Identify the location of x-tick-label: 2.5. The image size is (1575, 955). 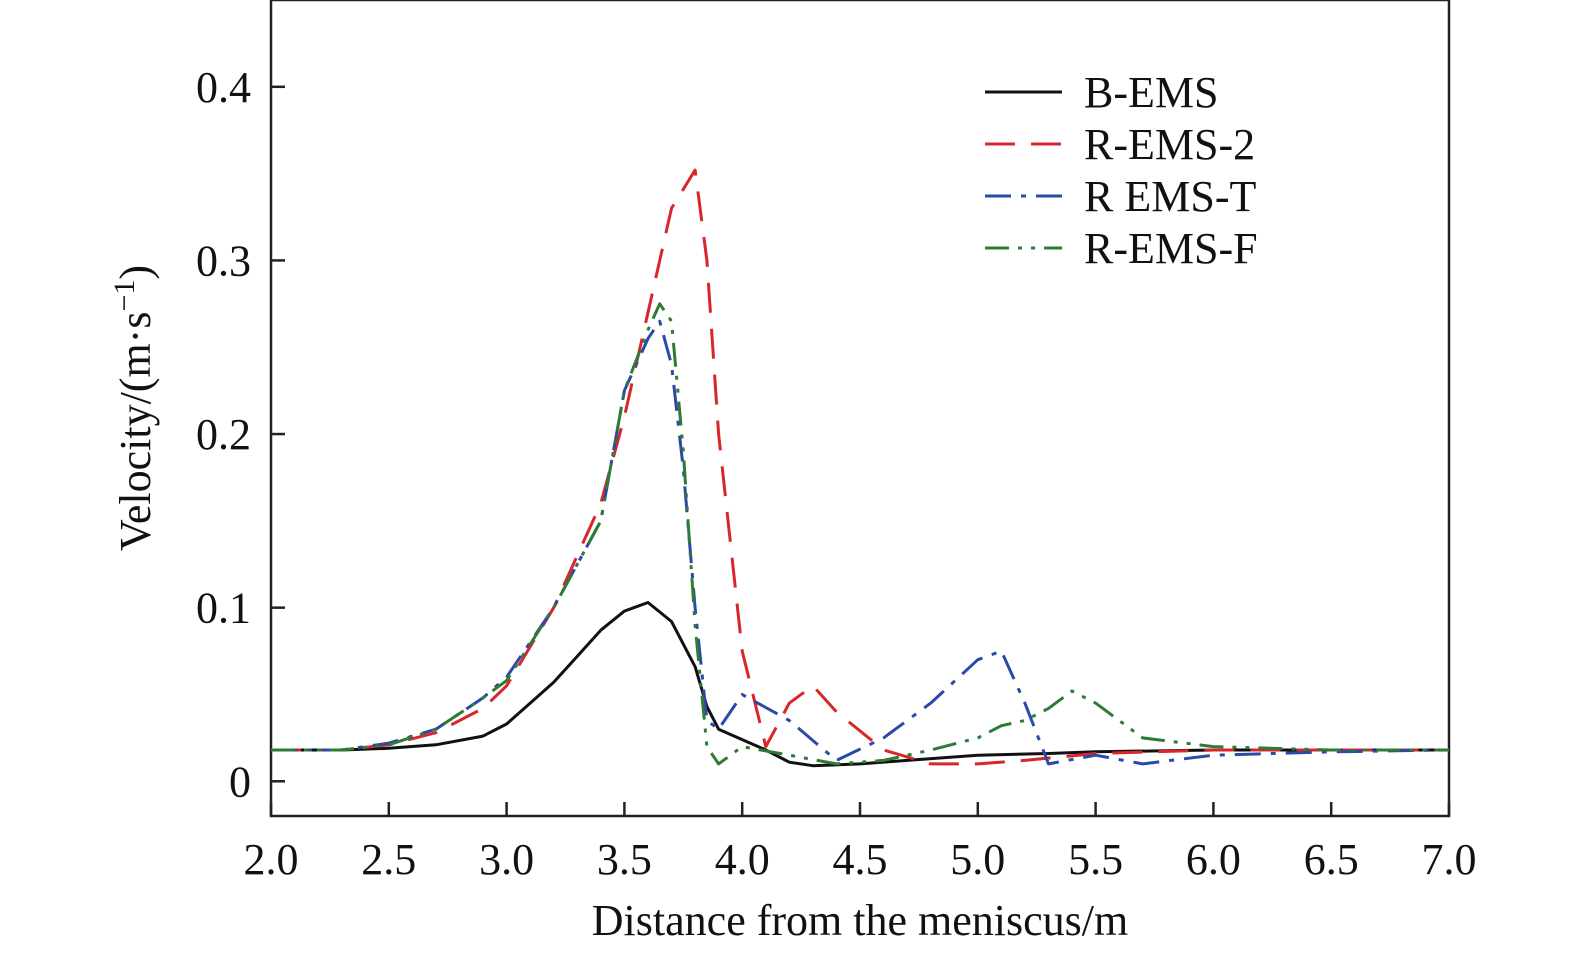
(388, 859).